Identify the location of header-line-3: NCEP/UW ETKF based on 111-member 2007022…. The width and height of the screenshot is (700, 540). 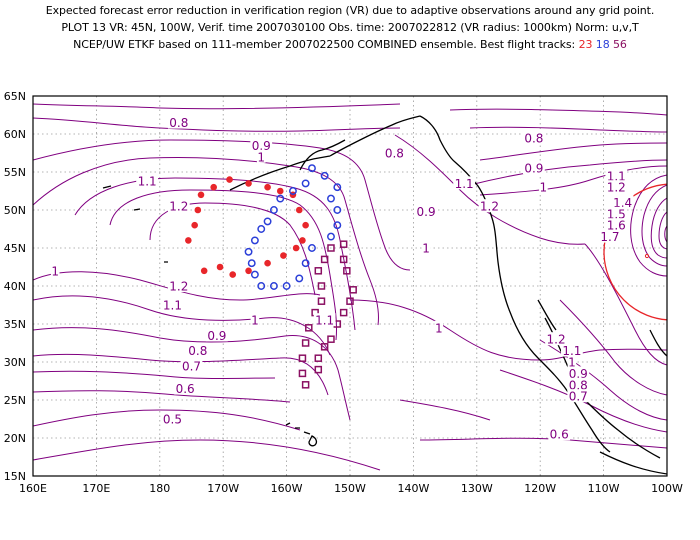
(350, 44).